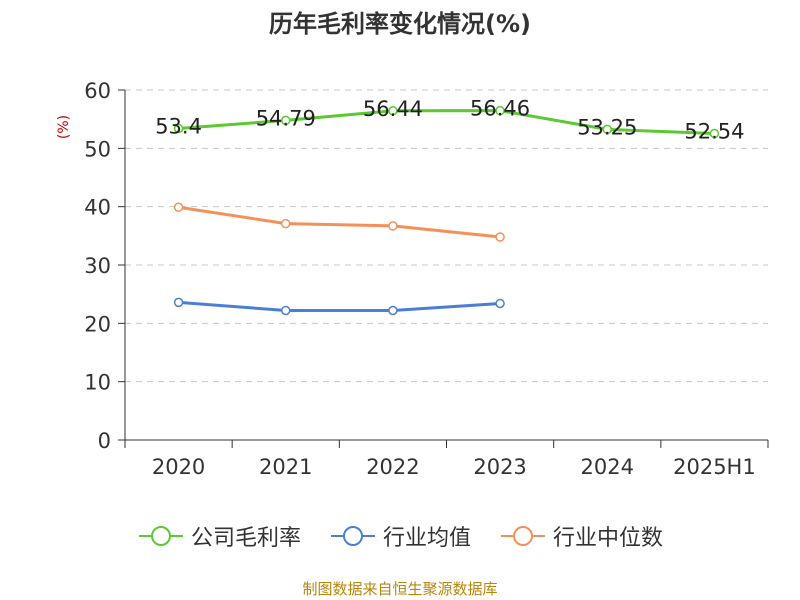 The height and width of the screenshot is (600, 800). What do you see at coordinates (104, 441) in the screenshot?
I see `y-tick-label: 0` at bounding box center [104, 441].